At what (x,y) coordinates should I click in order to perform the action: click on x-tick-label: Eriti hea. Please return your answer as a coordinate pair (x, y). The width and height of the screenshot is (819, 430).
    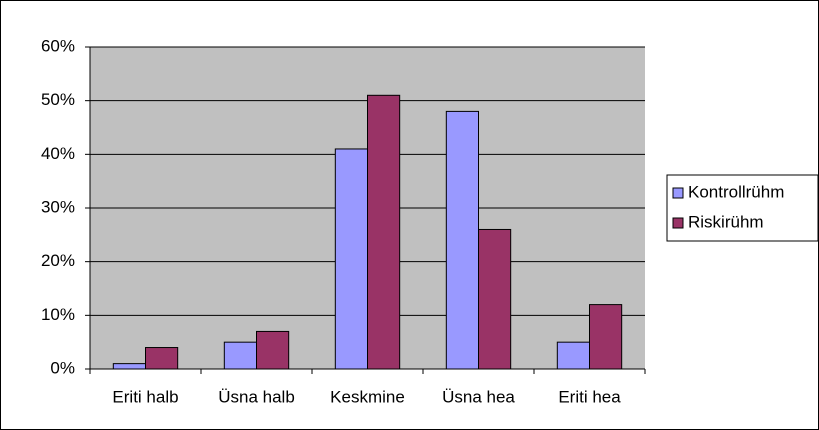
    Looking at the image, I should click on (589, 396).